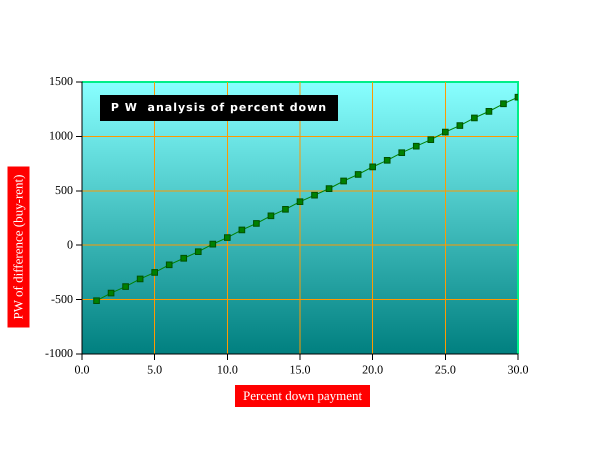 Image resolution: width=600 pixels, height=463 pixels. What do you see at coordinates (154, 369) in the screenshot?
I see `x-tick-label: 5.0` at bounding box center [154, 369].